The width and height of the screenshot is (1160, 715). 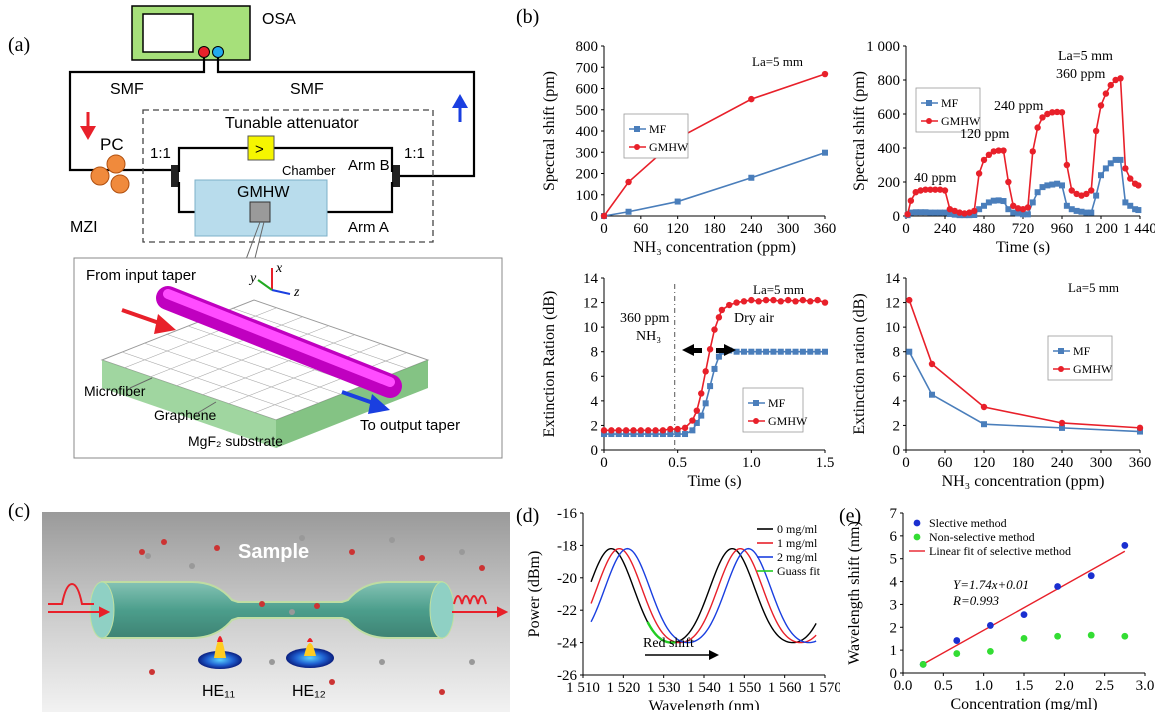 What do you see at coordinates (1082, 351) in the screenshot?
I see `legend-label: MF` at bounding box center [1082, 351].